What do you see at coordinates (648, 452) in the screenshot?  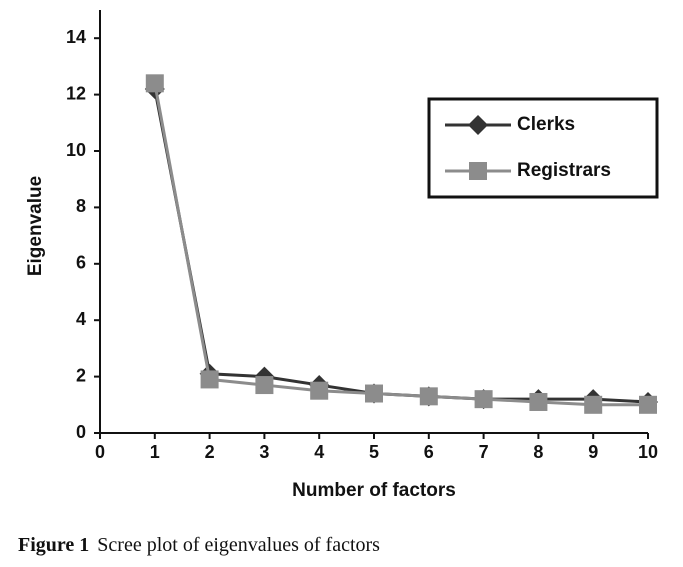 I see `x-tick-label: 10` at bounding box center [648, 452].